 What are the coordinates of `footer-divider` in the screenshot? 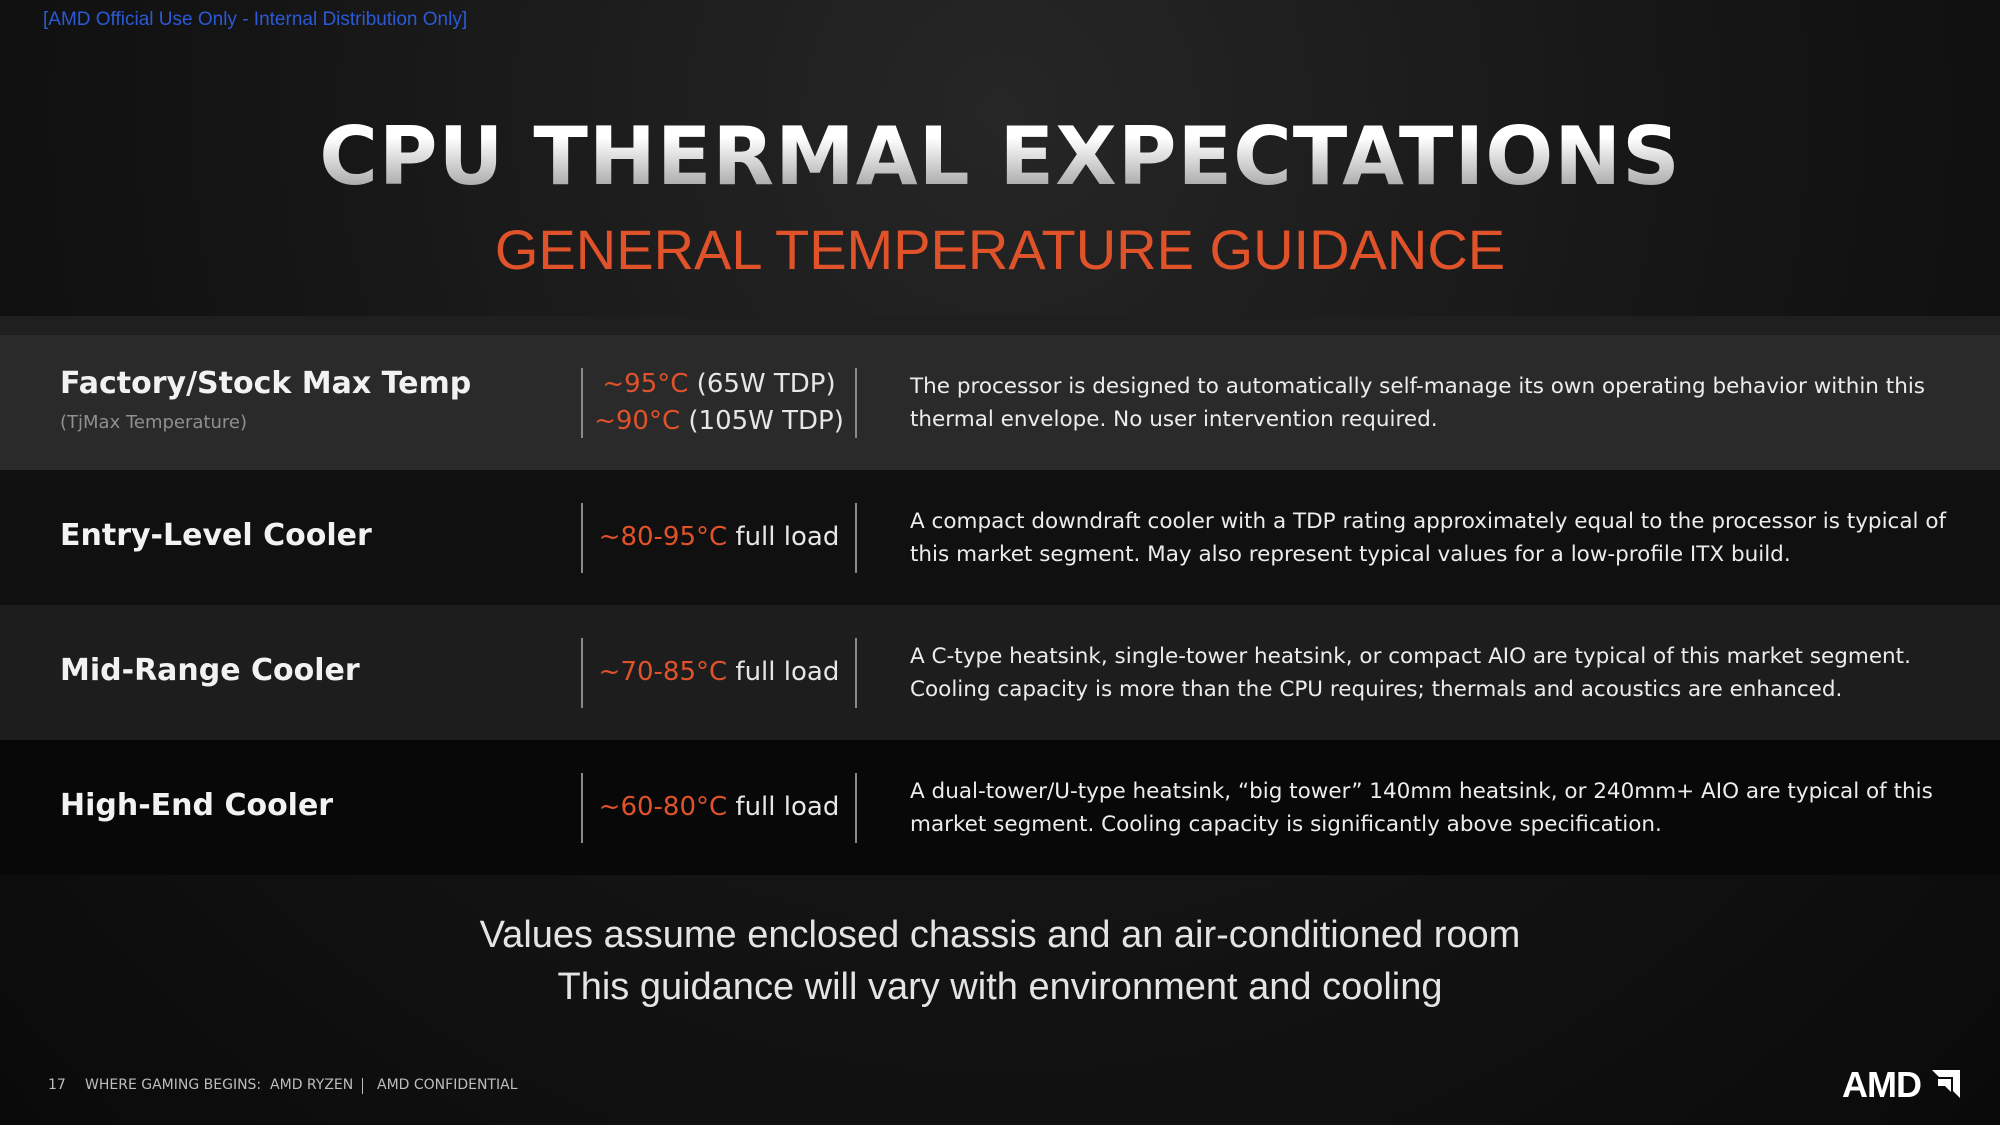 It's located at (362, 1086).